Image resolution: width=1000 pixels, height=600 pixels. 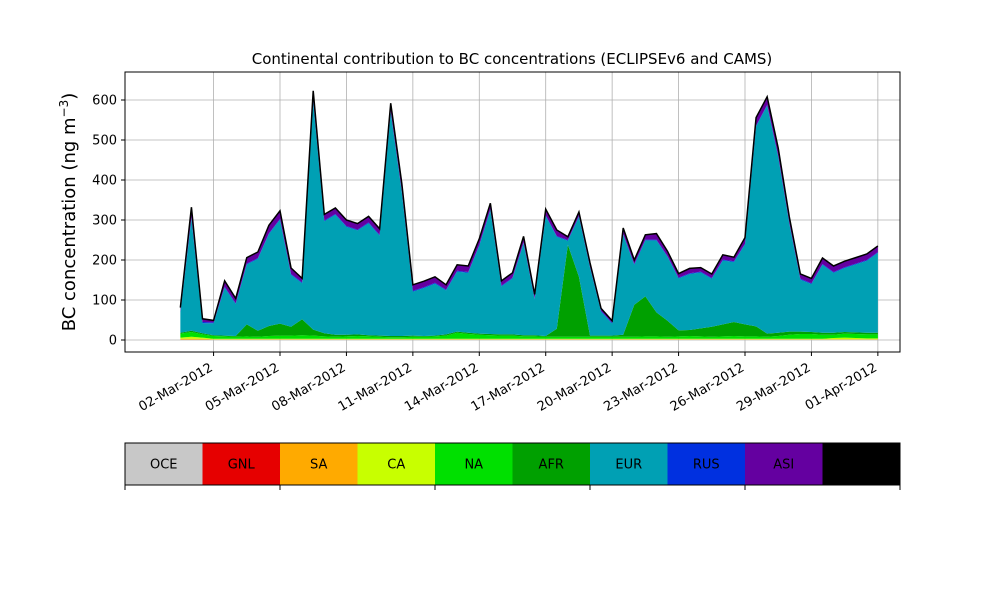 What do you see at coordinates (104, 261) in the screenshot?
I see `y-tick-label: 200` at bounding box center [104, 261].